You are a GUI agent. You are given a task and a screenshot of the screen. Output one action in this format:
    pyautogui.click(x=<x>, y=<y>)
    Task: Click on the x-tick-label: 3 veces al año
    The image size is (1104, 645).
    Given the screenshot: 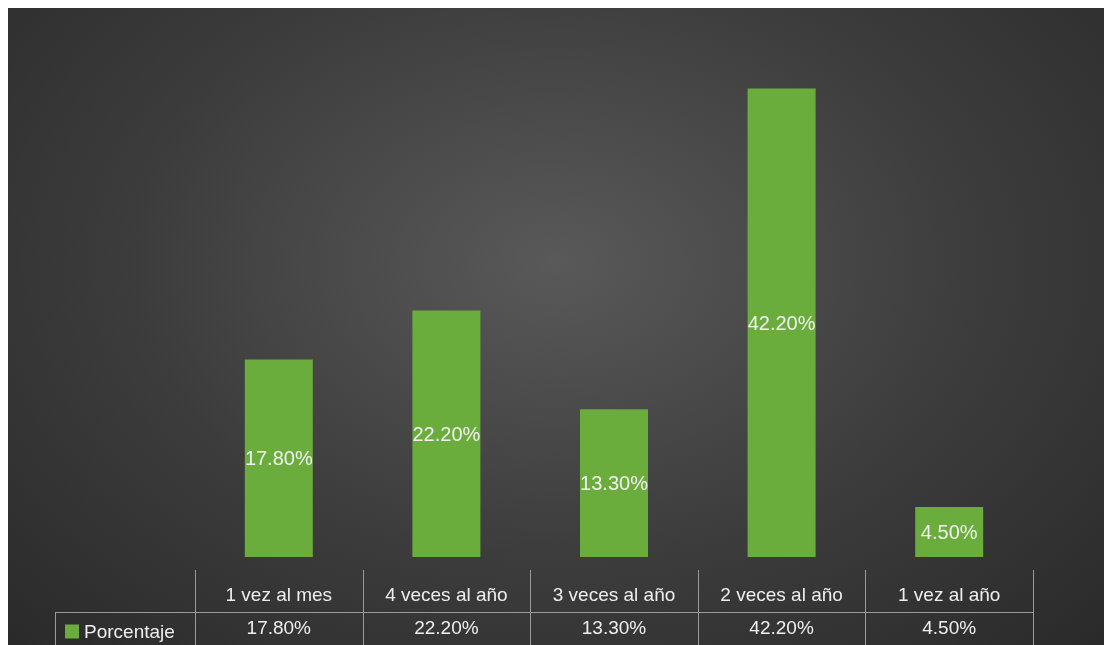 What is the action you would take?
    pyautogui.click(x=614, y=594)
    